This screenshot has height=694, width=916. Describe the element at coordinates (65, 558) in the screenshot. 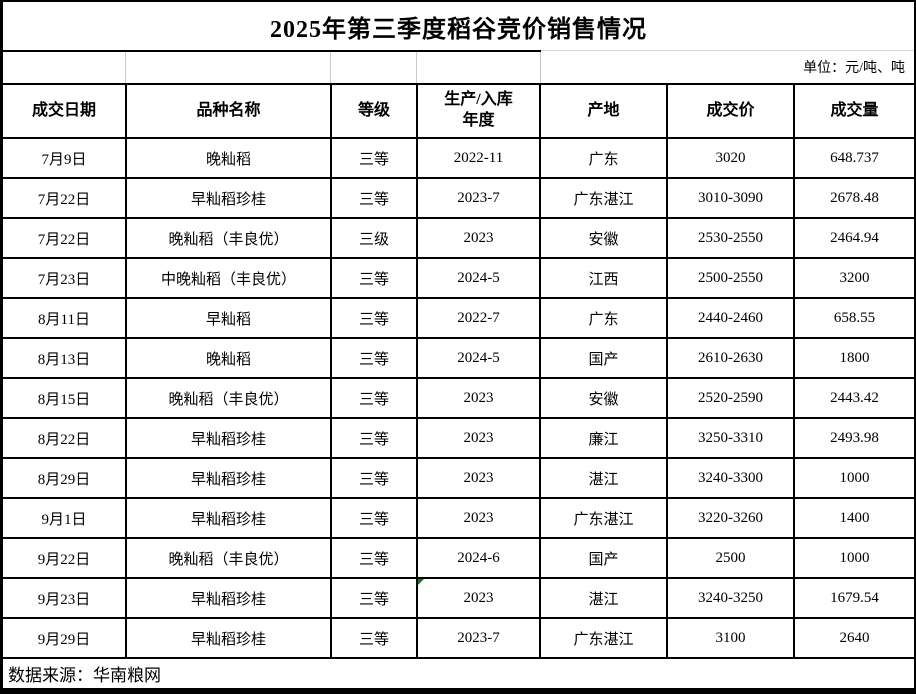

I see `table-cell: 9月22日` at that location.